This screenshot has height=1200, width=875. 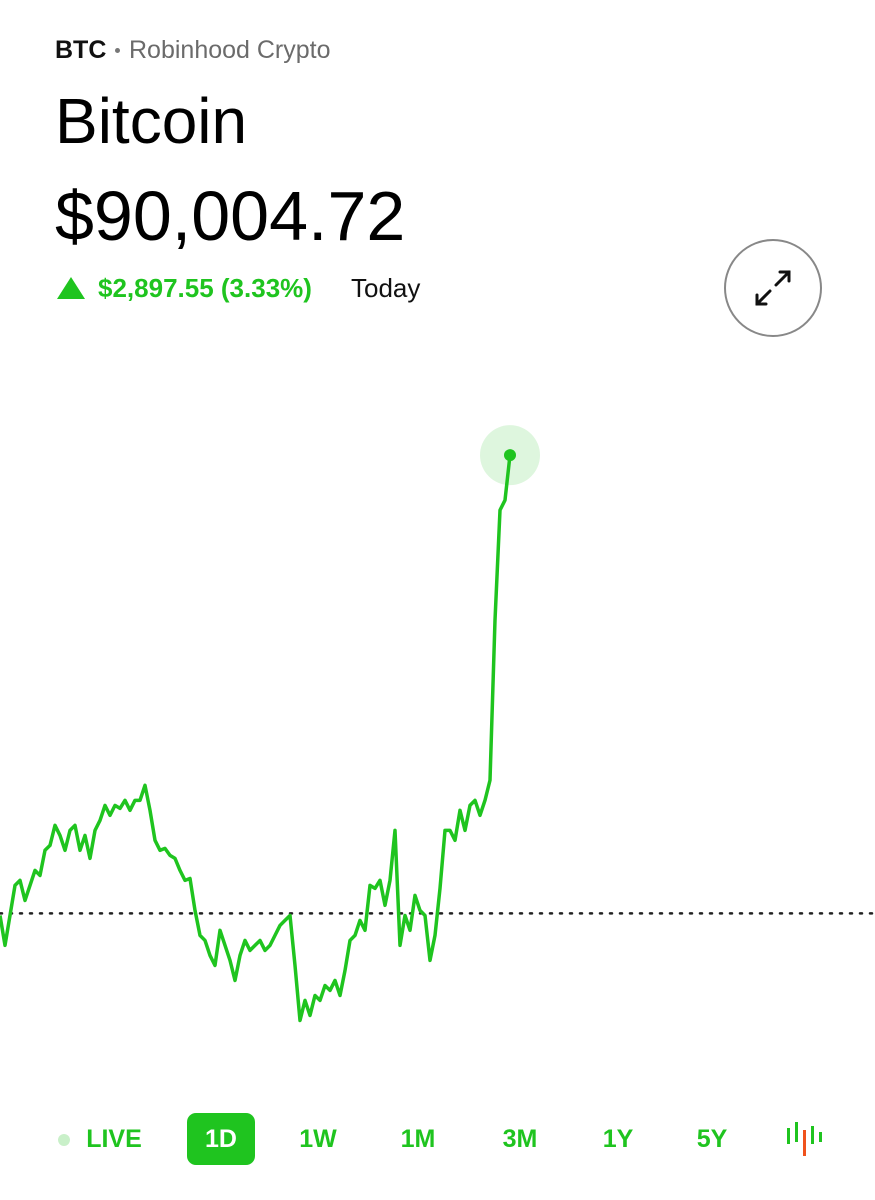 What do you see at coordinates (205, 288) in the screenshot?
I see `change: $2,897.55 (3.33%)` at bounding box center [205, 288].